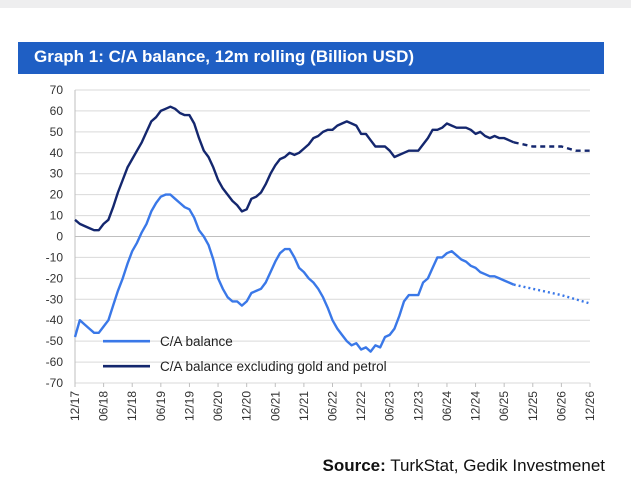 The image size is (631, 502). Describe the element at coordinates (57, 132) in the screenshot. I see `y-tick-label: 50` at that location.